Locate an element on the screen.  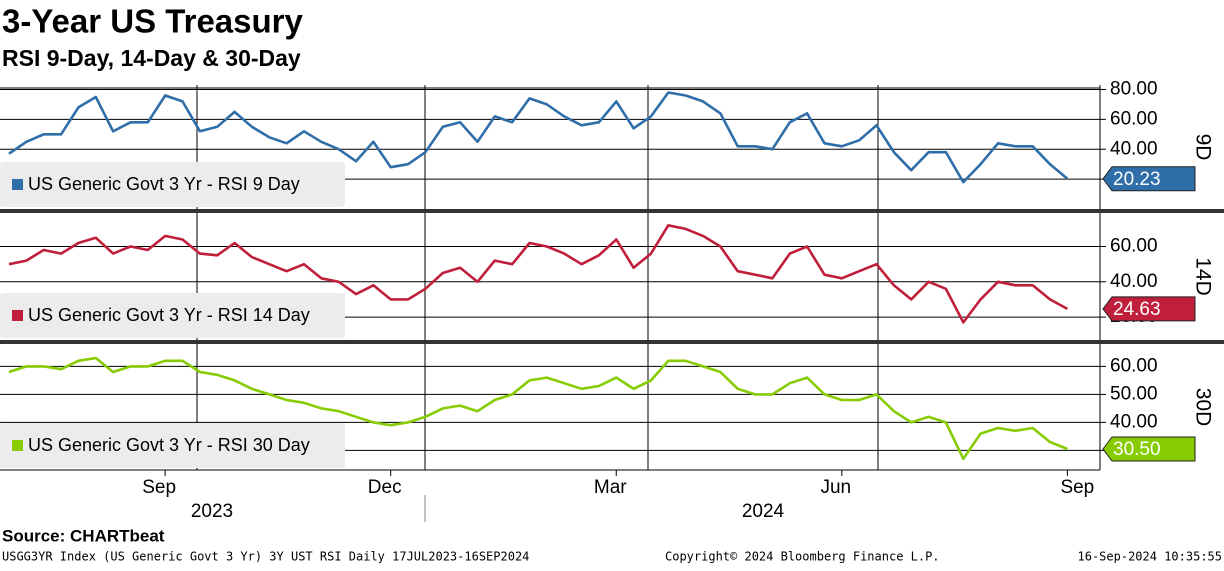
legend: US Generic Govt 3 Yr - RSI 14 Day is located at coordinates (172, 315).